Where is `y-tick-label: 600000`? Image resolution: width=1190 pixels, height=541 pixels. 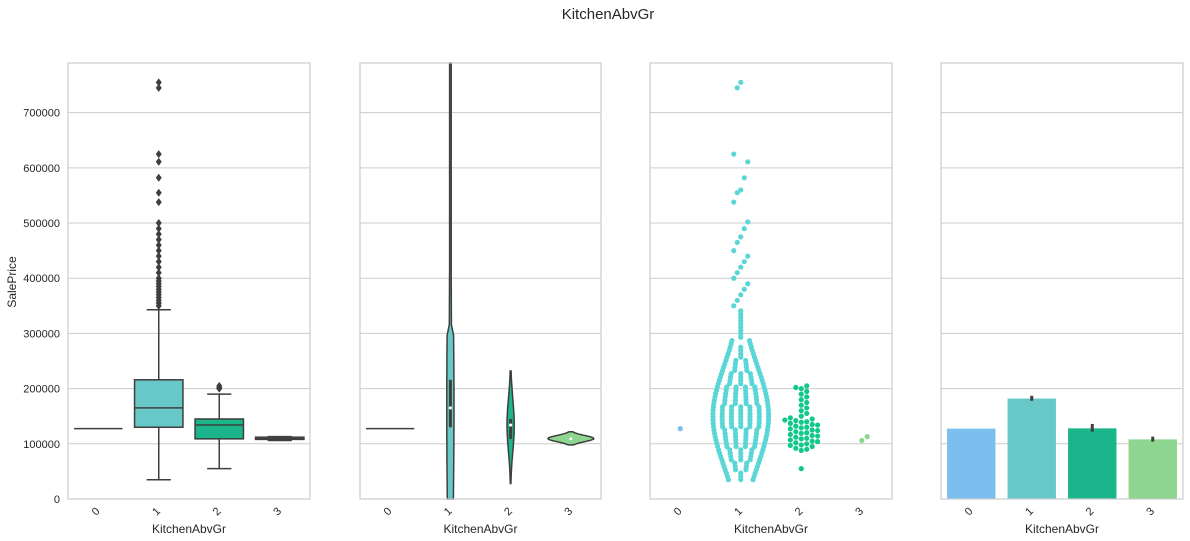 y-tick-label: 600000 is located at coordinates (41, 169).